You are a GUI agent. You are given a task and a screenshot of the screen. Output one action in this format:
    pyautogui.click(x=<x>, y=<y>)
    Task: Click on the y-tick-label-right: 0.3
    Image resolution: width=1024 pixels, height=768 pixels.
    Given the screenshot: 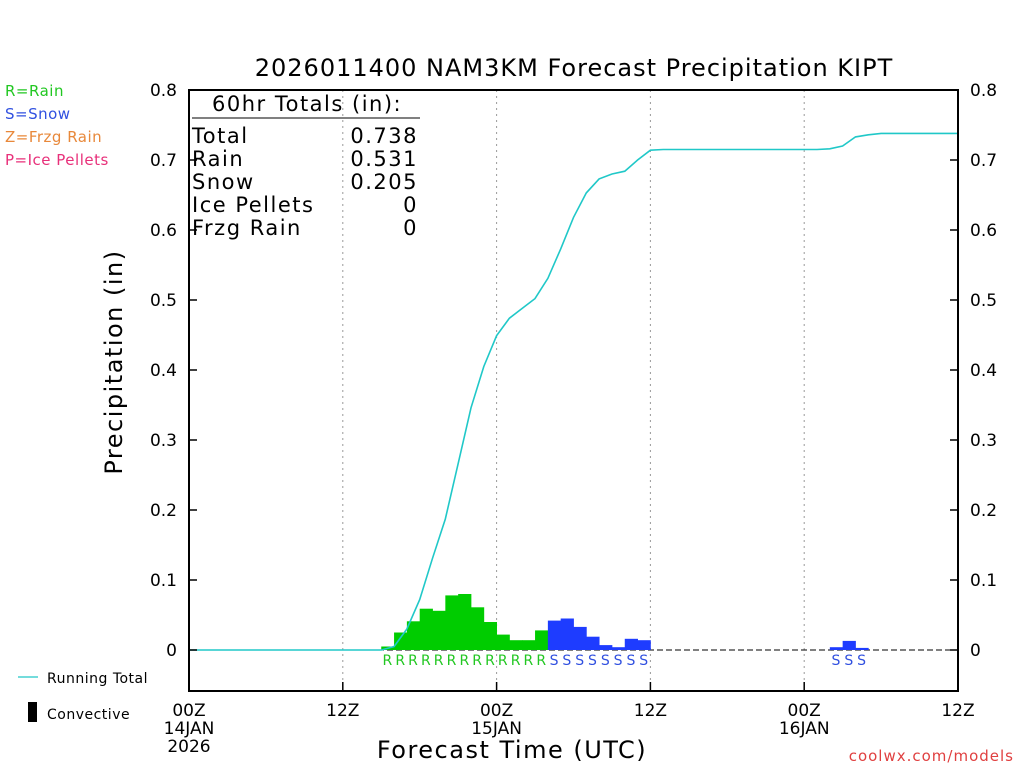 What is the action you would take?
    pyautogui.click(x=983, y=441)
    